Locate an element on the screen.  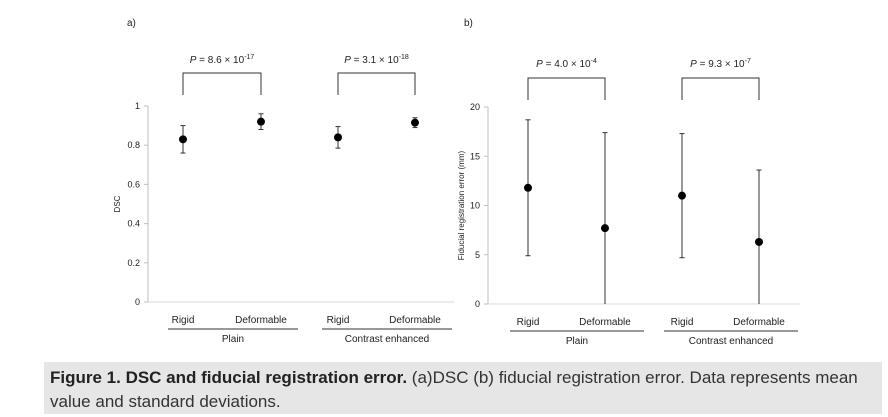
panela-y-tick-label: 0.4 is located at coordinates (133, 224).